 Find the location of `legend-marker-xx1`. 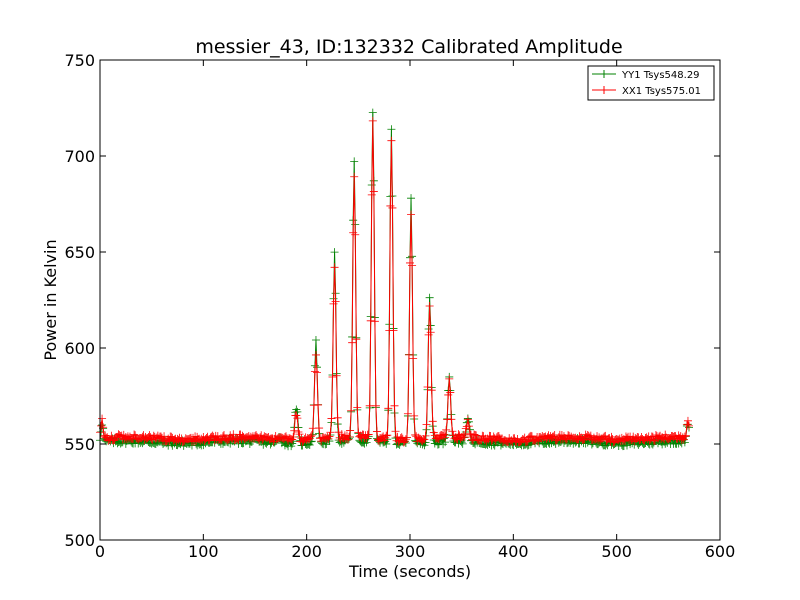

legend-marker-xx1 is located at coordinates (604, 90).